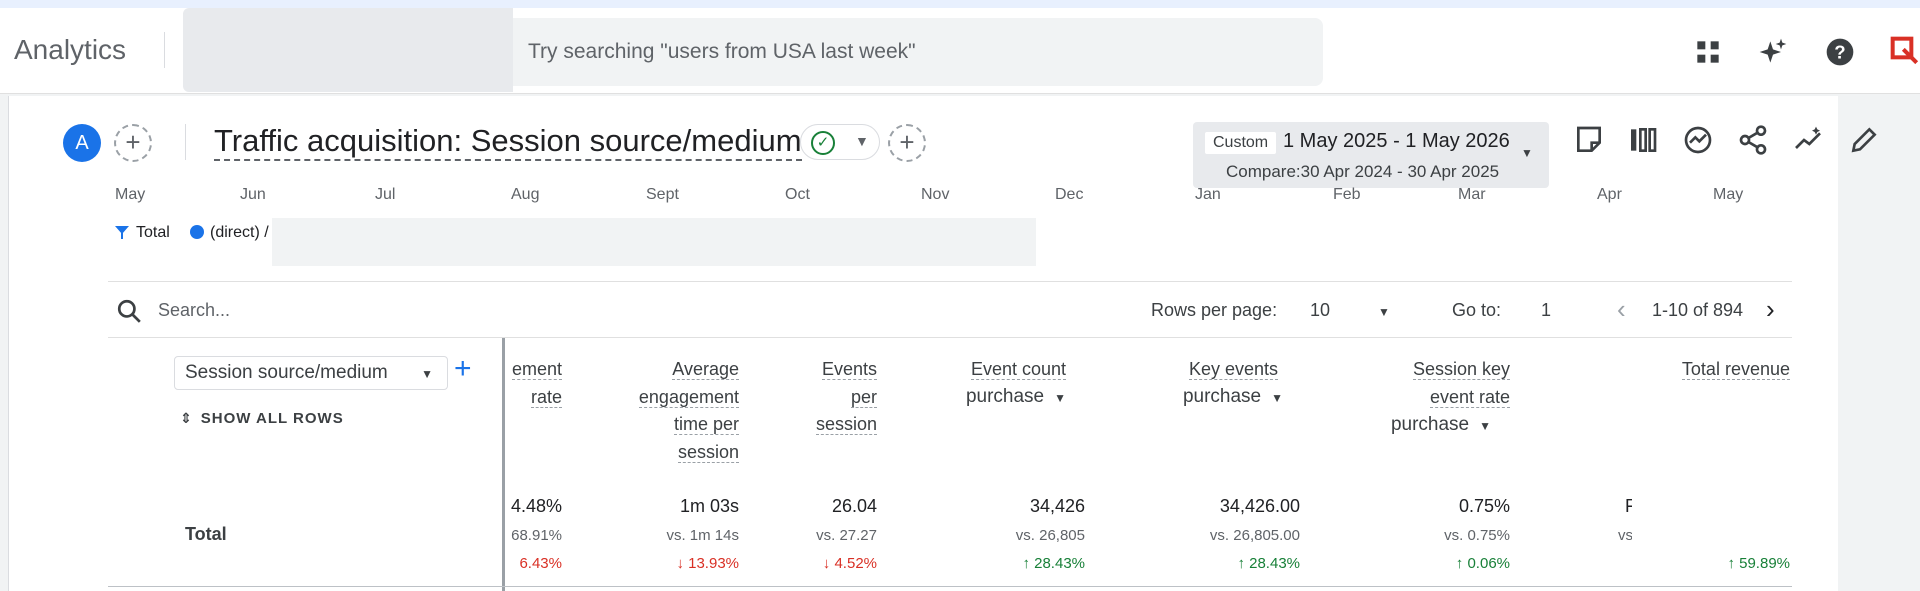 The width and height of the screenshot is (1920, 591). Describe the element at coordinates (70, 49) in the screenshot. I see `app-name: Analytics` at that location.